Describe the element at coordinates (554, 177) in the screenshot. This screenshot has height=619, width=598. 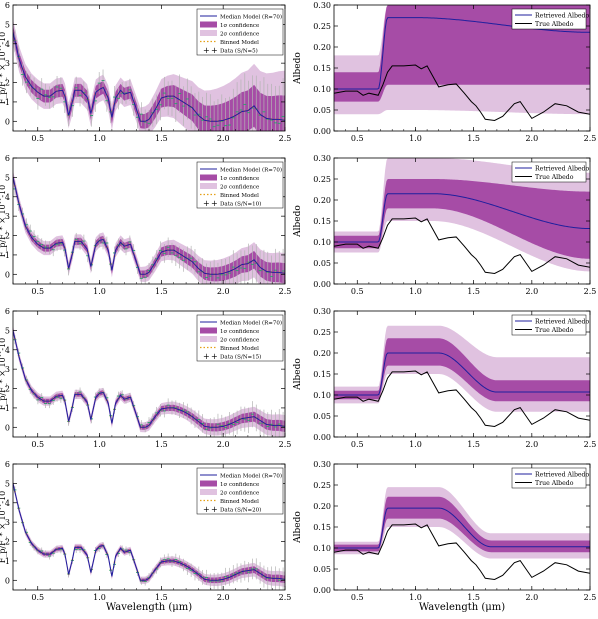
I see `legend-label: True Albedo` at that location.